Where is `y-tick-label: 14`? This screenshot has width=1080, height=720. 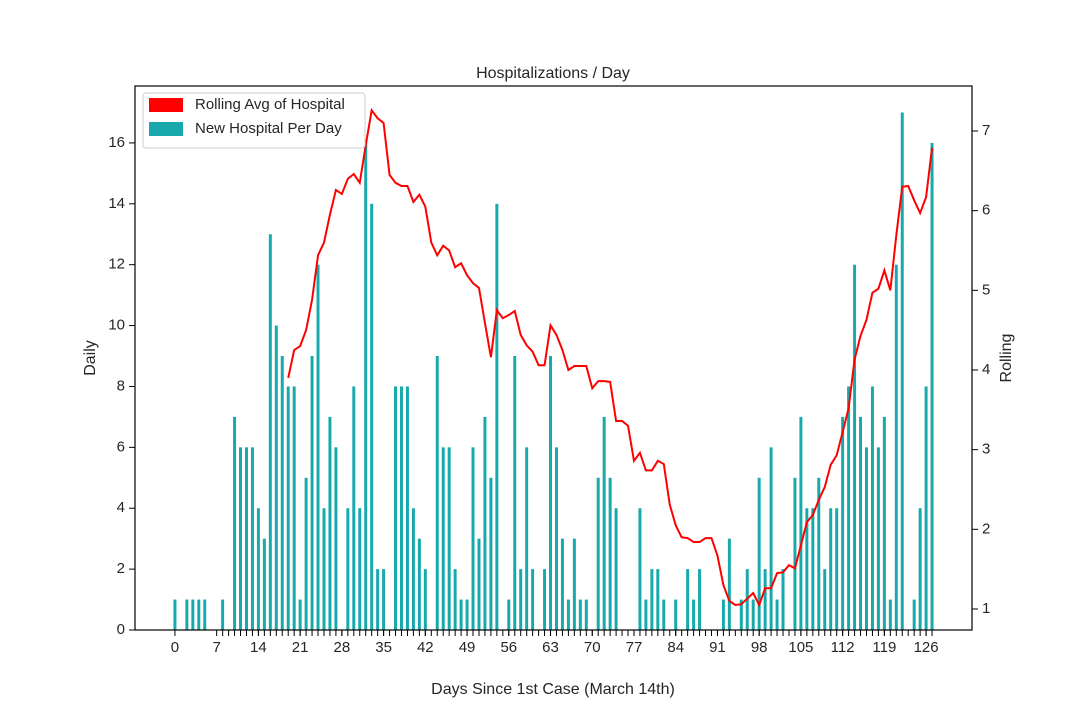
y-tick-label: 14 is located at coordinates (116, 203).